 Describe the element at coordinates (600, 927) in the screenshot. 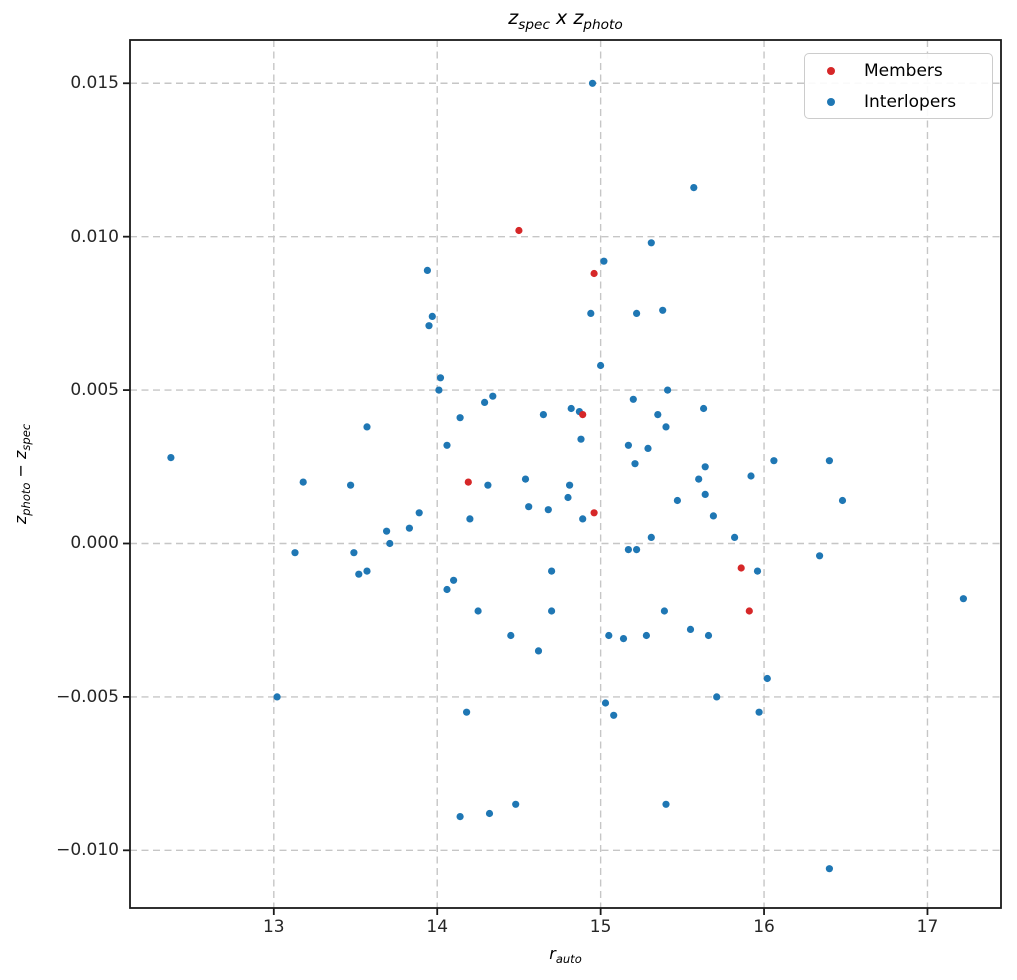

I see `x-tick-label: 15` at that location.